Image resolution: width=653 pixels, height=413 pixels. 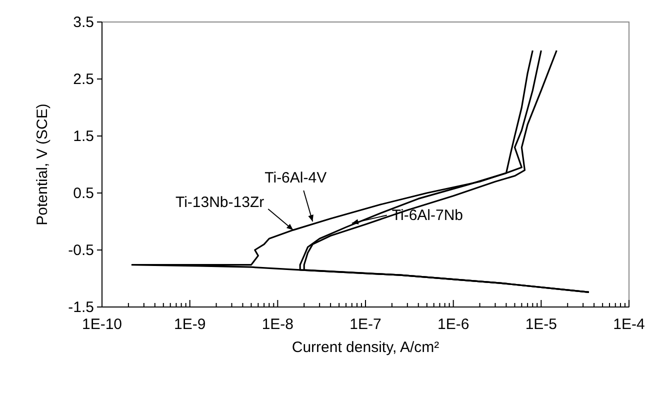 What do you see at coordinates (83, 79) in the screenshot?
I see `y-tick-label: 2.5` at bounding box center [83, 79].